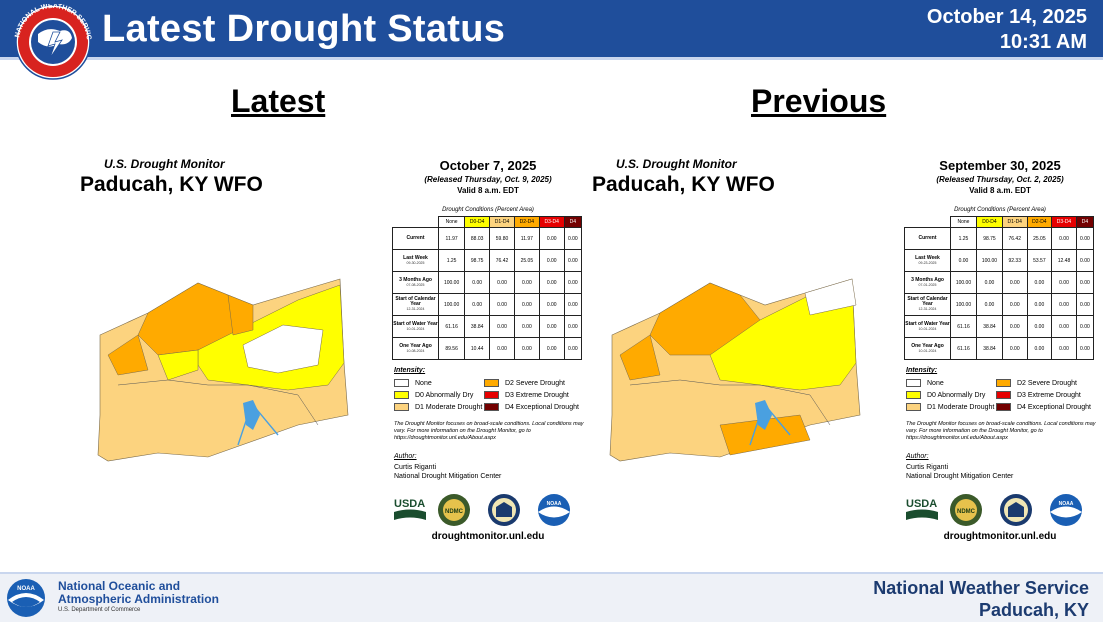 The image size is (1103, 622). Describe the element at coordinates (917, 456) in the screenshot. I see `author-label: Author:` at that location.